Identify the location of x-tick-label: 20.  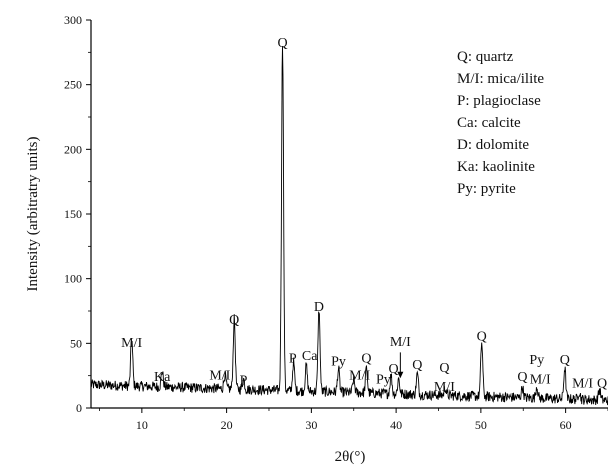
(227, 425).